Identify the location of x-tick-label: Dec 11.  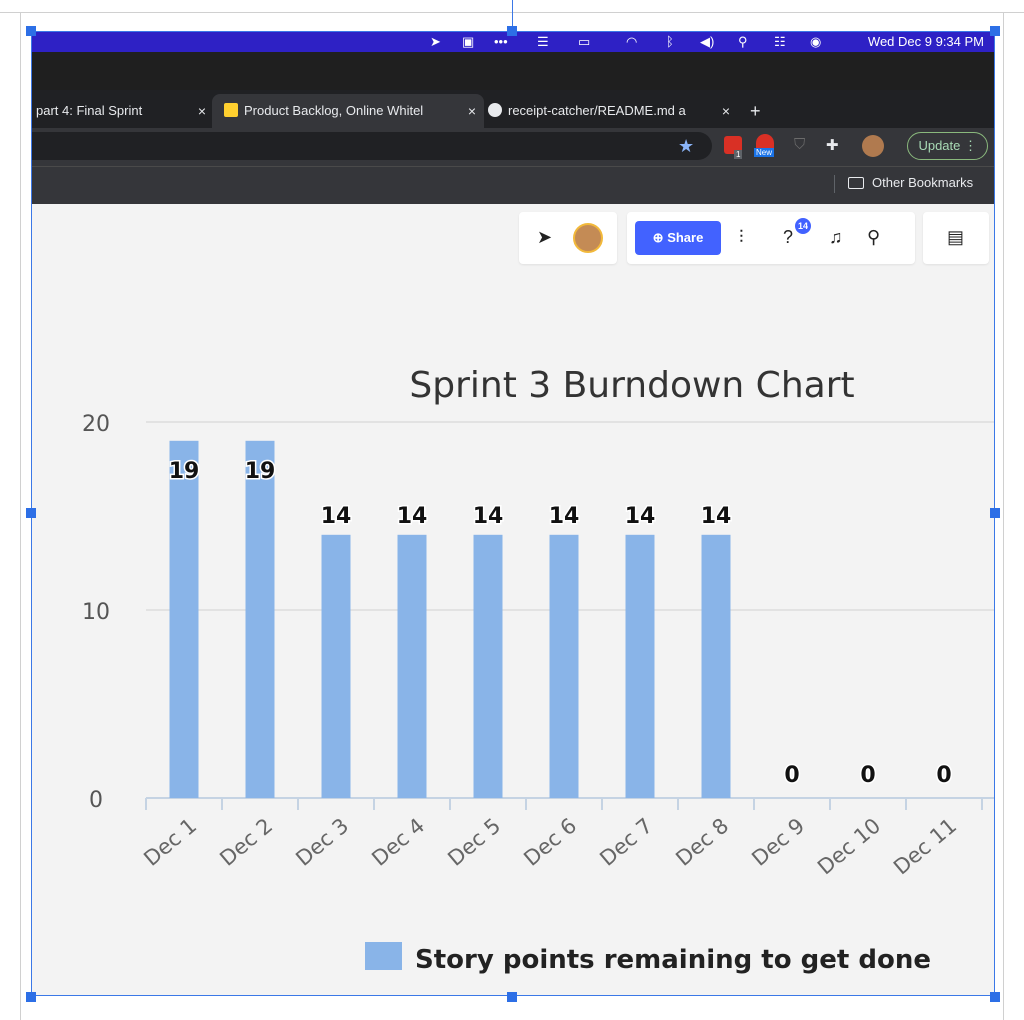
(925, 846).